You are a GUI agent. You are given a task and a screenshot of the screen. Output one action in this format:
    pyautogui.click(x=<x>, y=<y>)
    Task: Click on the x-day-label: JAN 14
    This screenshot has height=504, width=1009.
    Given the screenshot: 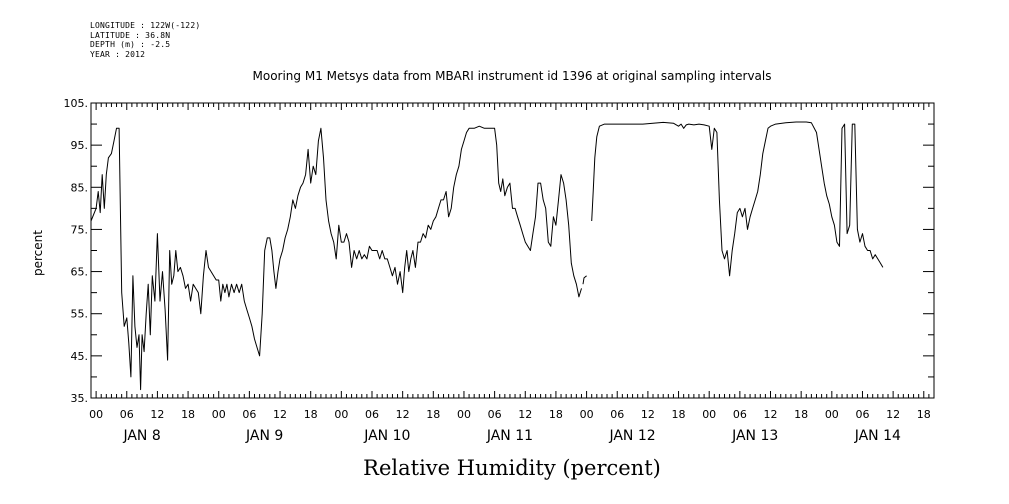 What is the action you would take?
    pyautogui.click(x=877, y=436)
    